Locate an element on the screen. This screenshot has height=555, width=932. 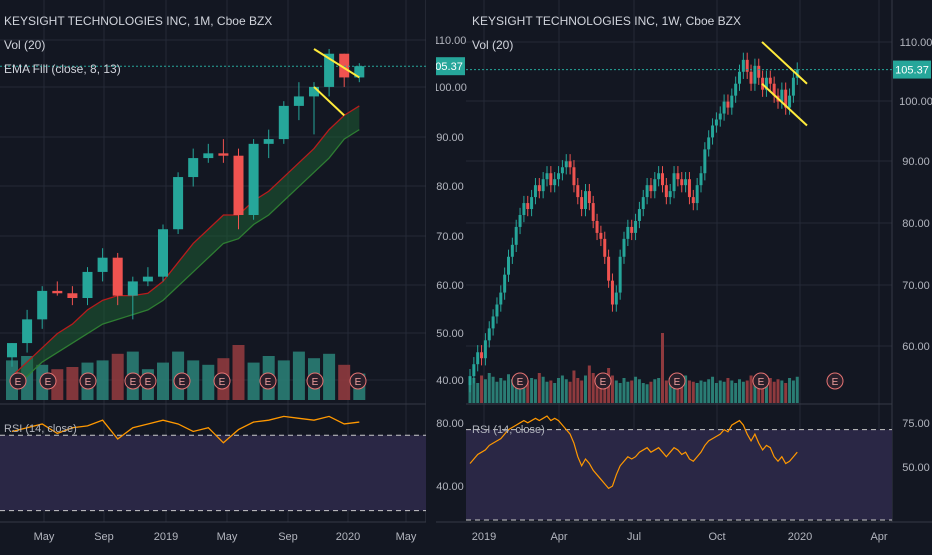
monthly-rsi-label: RSI (14, close) is located at coordinates (40, 429).